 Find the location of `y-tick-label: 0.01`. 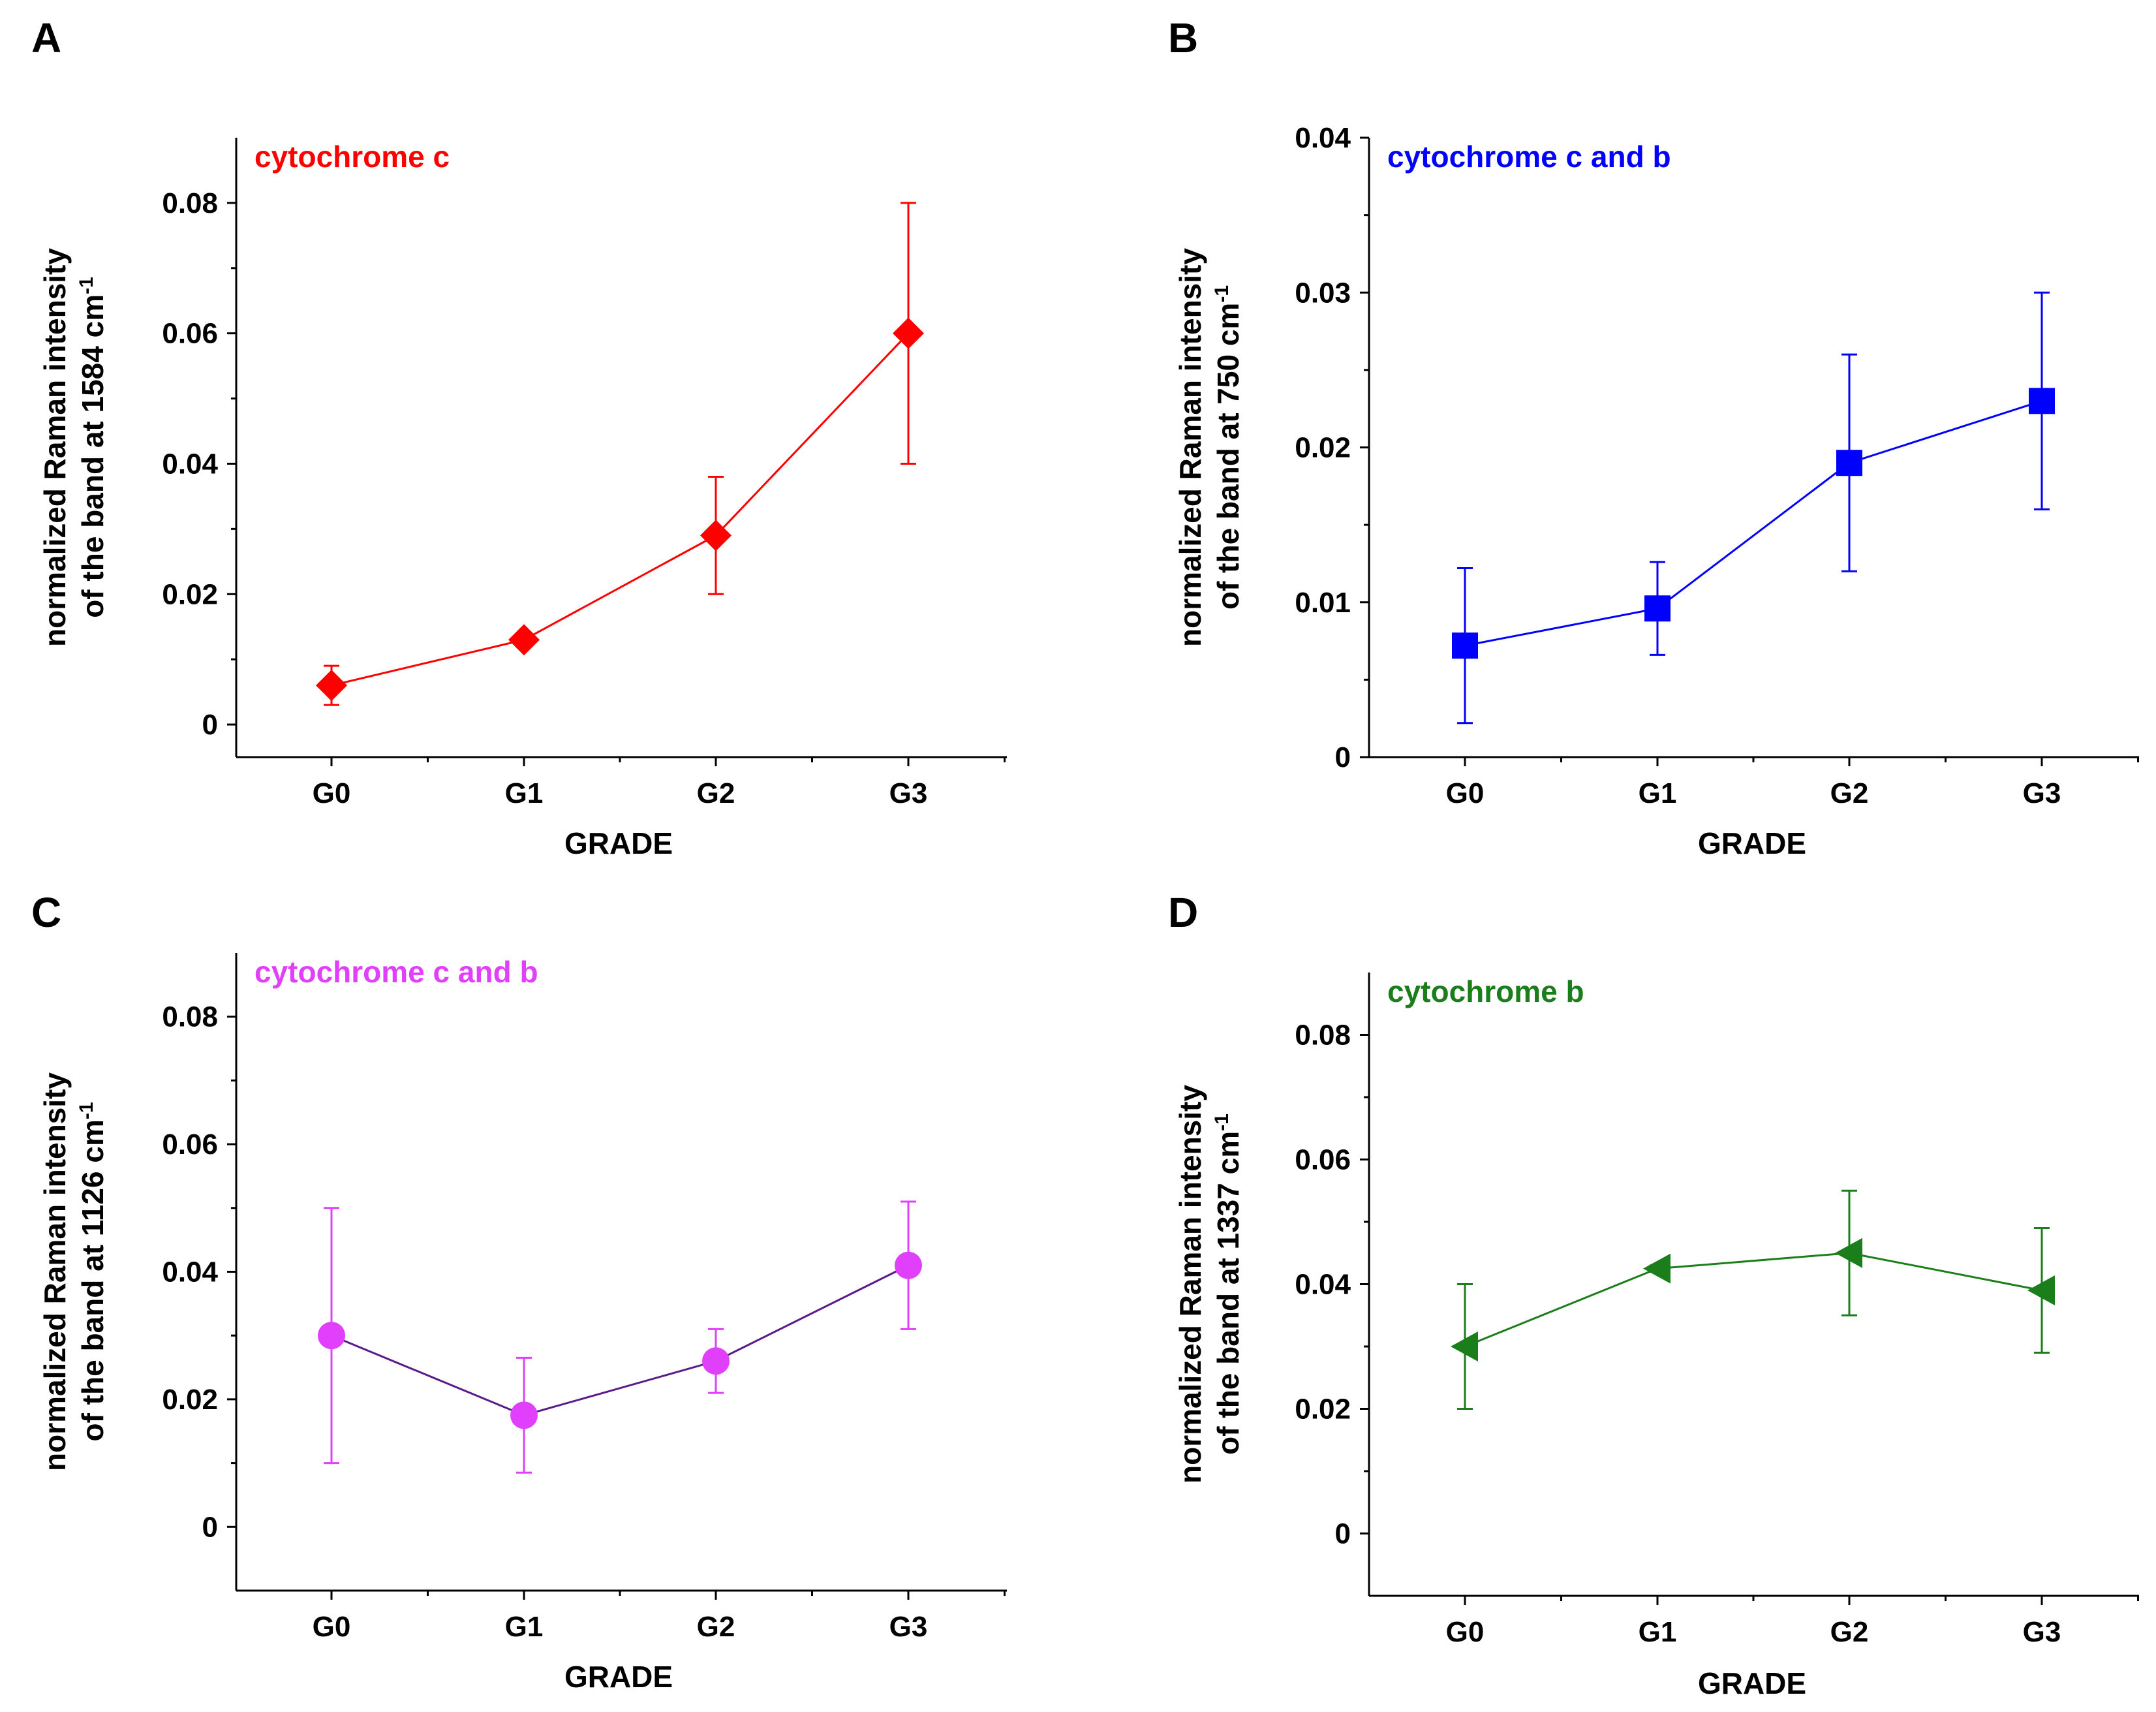

y-tick-label: 0.01 is located at coordinates (1323, 603).